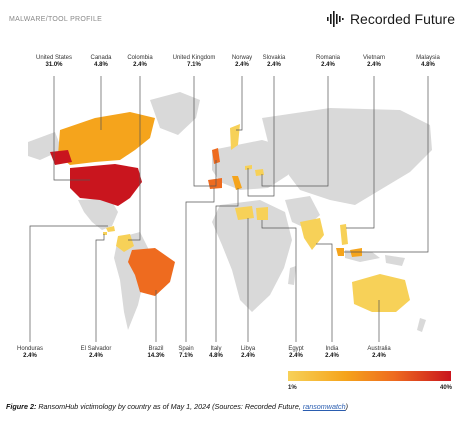 This screenshot has width=469, height=425. Describe the element at coordinates (421, 325) in the screenshot. I see `new-zealand-shape` at that location.